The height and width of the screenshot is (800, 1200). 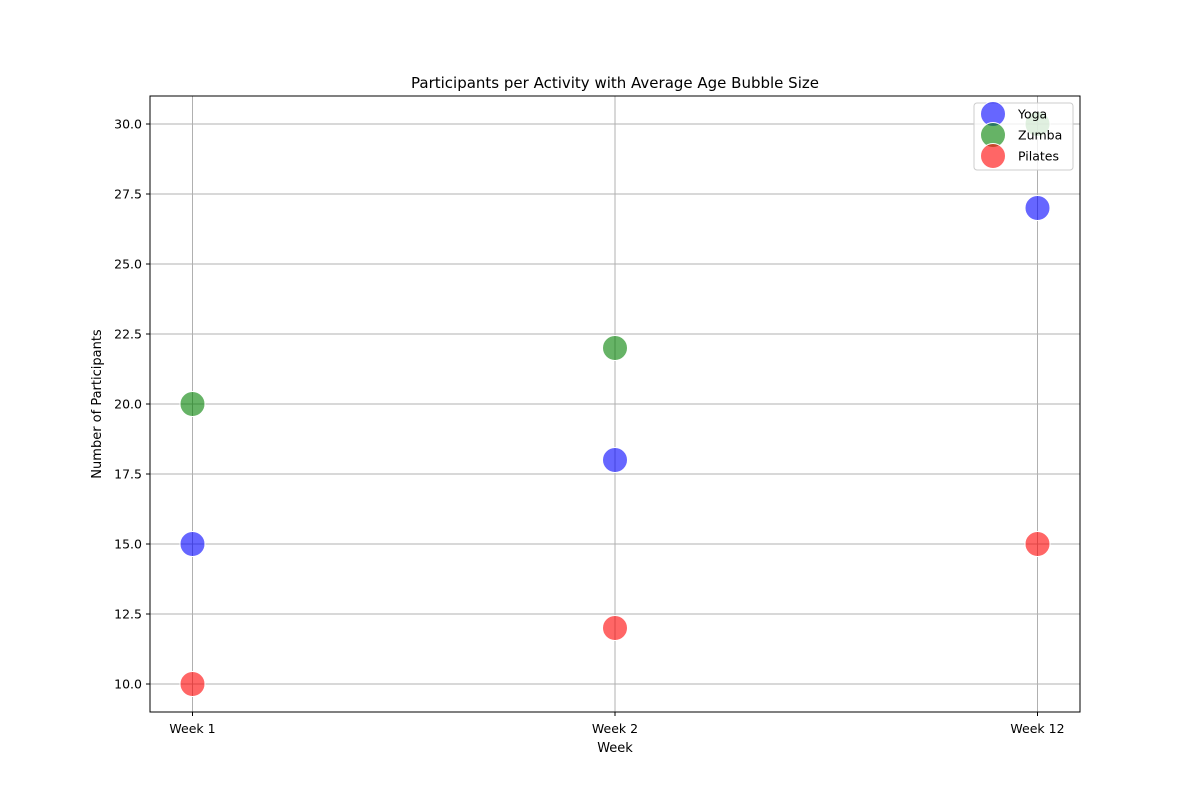 What do you see at coordinates (615, 728) in the screenshot?
I see `x-tick-label: Week 2` at bounding box center [615, 728].